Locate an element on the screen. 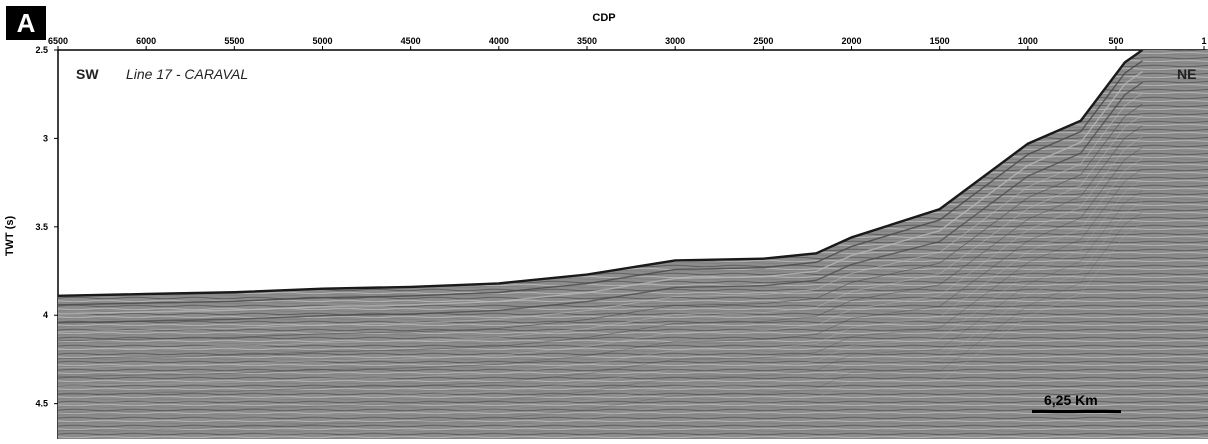 The width and height of the screenshot is (1208, 444). x-tick-label: 2000 is located at coordinates (851, 41).